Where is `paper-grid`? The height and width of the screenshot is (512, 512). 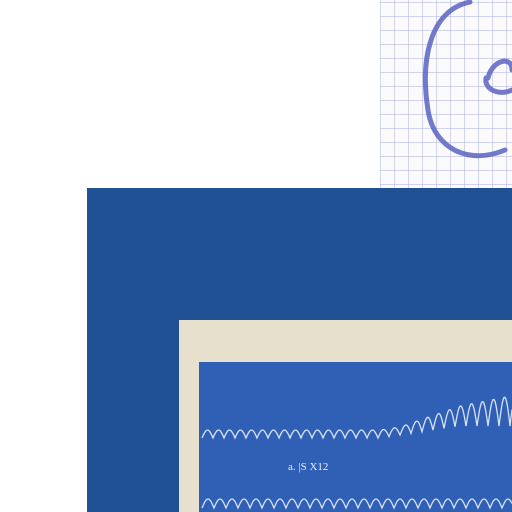
paper-grid is located at coordinates (446, 94).